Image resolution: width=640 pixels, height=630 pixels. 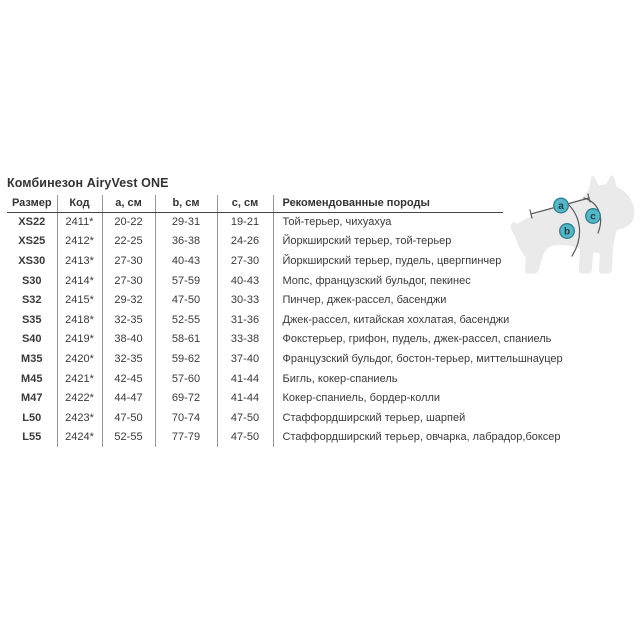 I want to click on column-header-c: c, см, so click(x=245, y=204).